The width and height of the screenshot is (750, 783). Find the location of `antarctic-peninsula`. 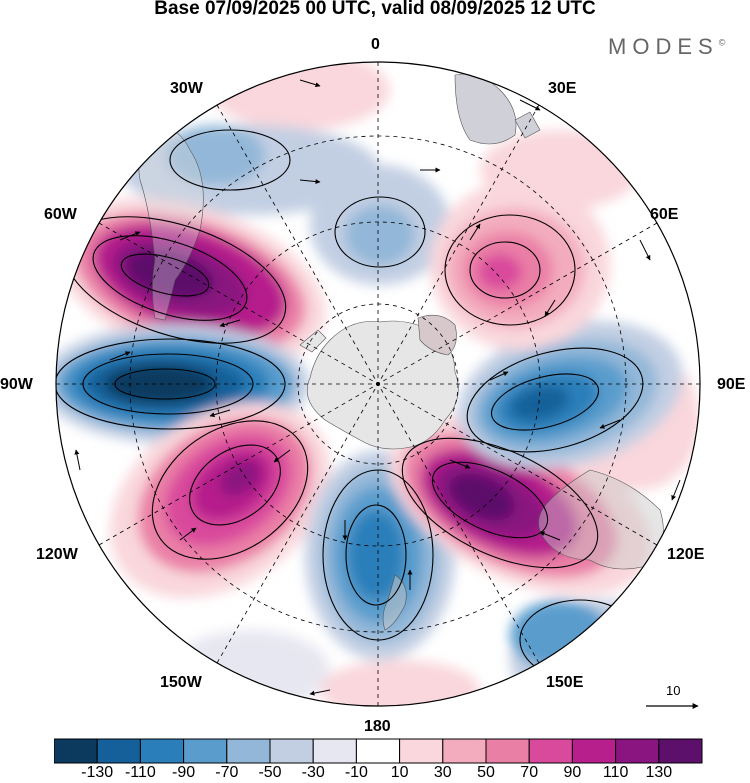

antarctic-peninsula is located at coordinates (313, 341).